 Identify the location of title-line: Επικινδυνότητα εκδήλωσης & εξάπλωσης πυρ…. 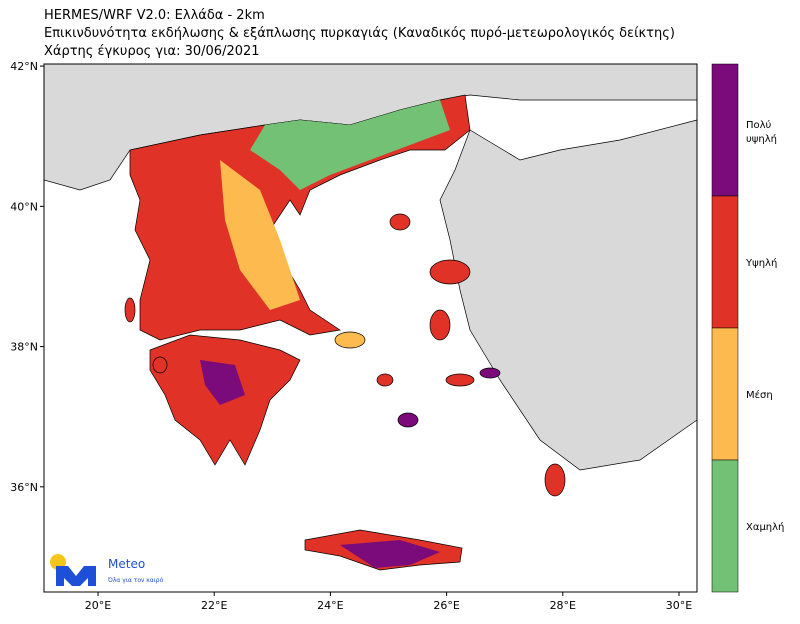
(359, 33).